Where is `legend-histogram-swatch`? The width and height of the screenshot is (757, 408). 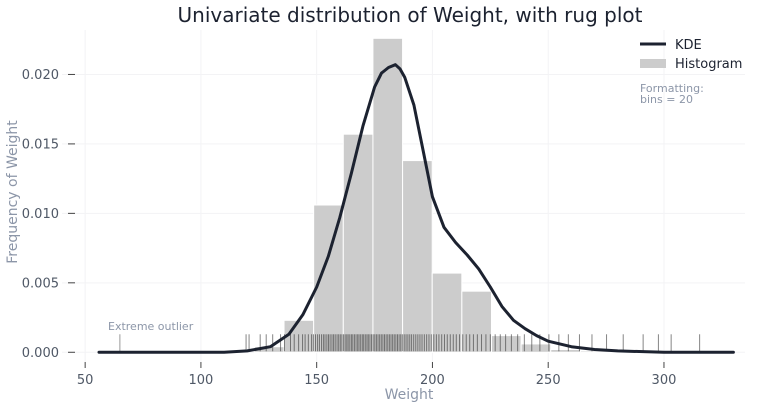 legend-histogram-swatch is located at coordinates (653, 63).